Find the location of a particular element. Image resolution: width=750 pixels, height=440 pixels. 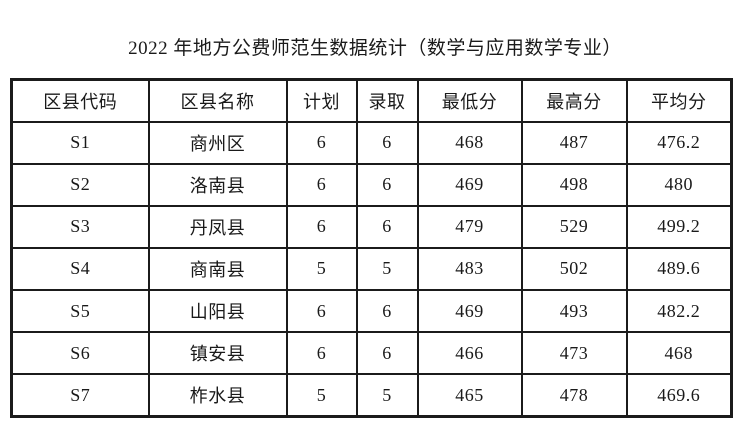

header-cell-admitted: 录取 is located at coordinates (387, 100).